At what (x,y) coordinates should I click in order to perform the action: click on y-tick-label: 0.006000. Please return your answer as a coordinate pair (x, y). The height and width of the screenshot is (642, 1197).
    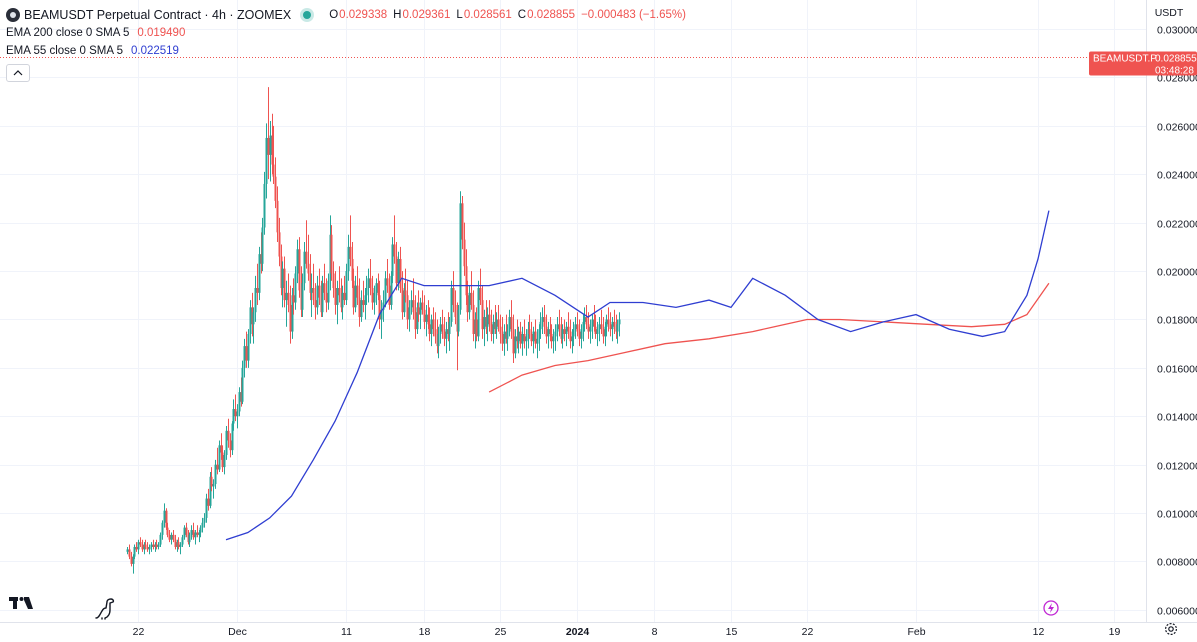
    Looking at the image, I should click on (1177, 612).